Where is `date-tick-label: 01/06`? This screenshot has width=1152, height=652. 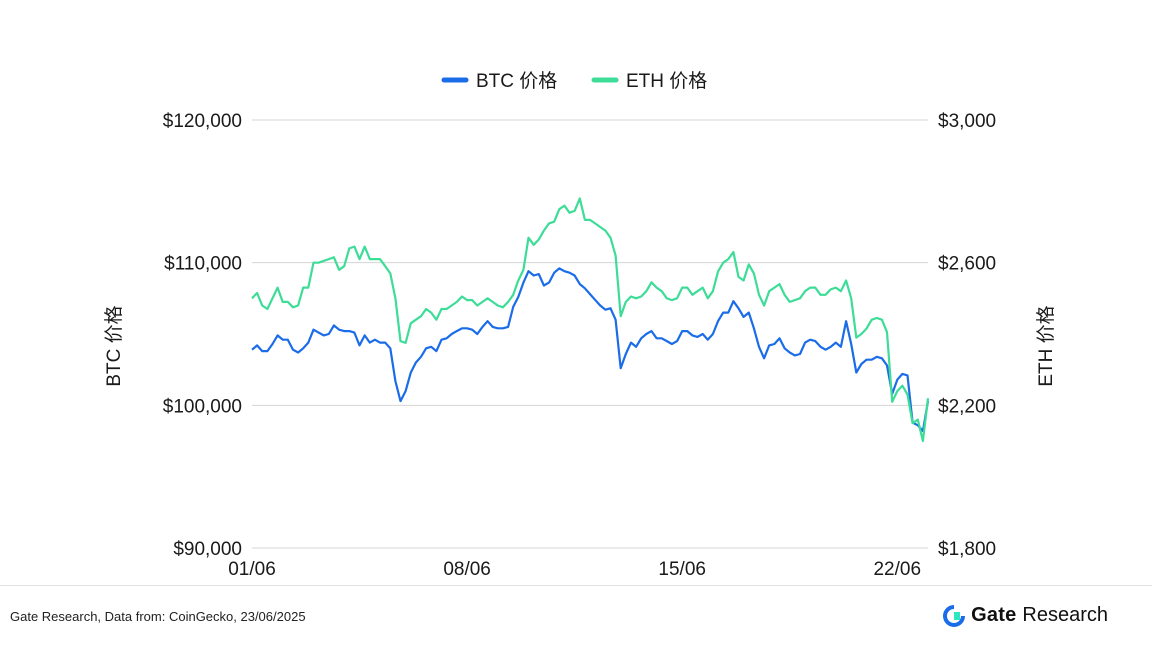
date-tick-label: 01/06 is located at coordinates (252, 569).